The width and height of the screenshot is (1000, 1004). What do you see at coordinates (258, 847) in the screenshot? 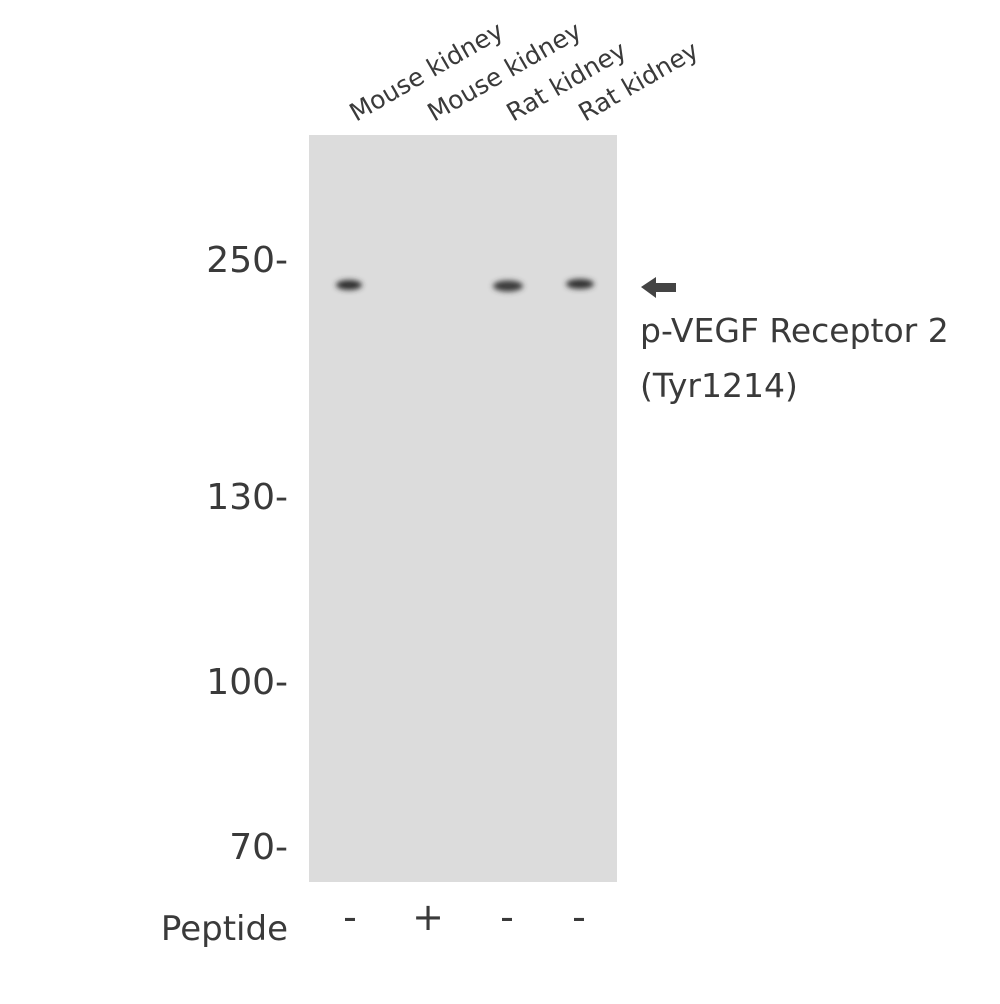
I see `marker-label: 70-` at bounding box center [258, 847].